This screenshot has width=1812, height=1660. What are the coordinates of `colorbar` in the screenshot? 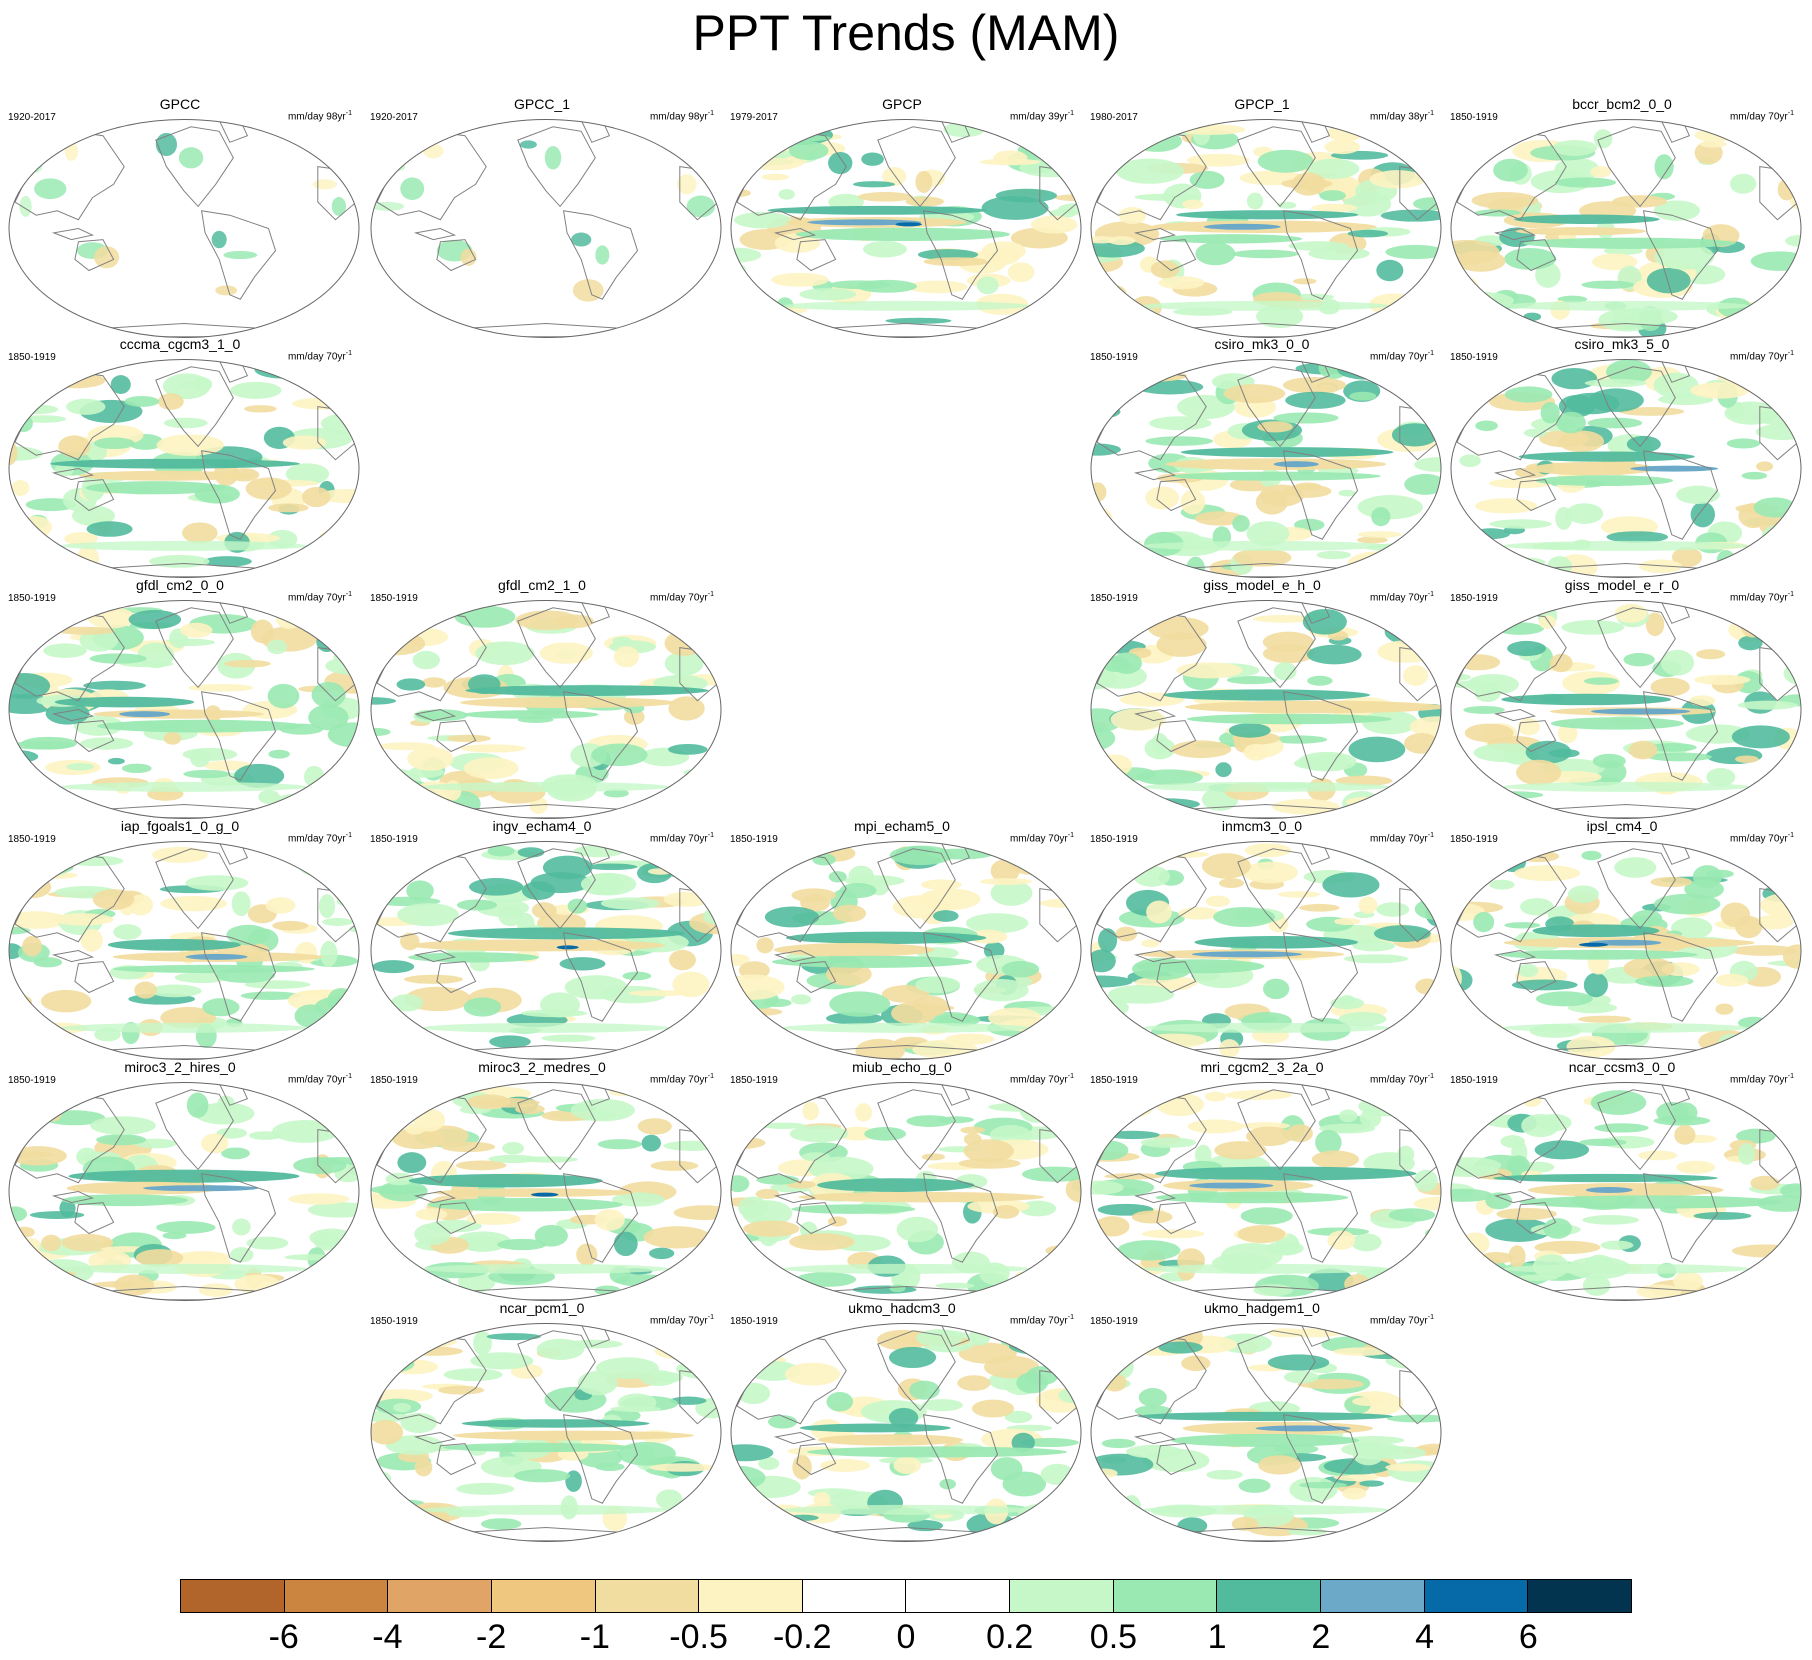 It's located at (906, 1596).